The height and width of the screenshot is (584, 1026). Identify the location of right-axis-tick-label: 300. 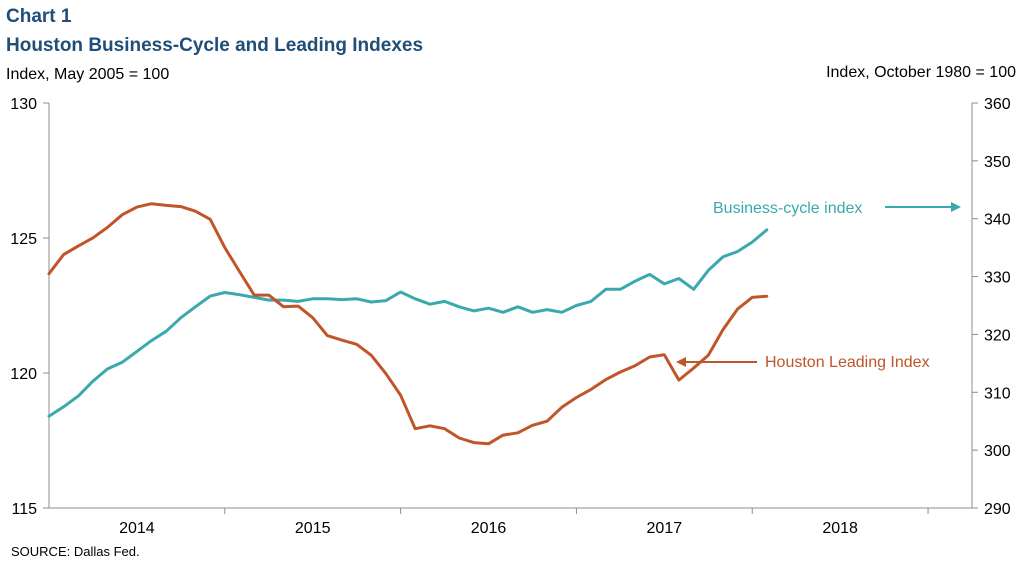
(997, 451).